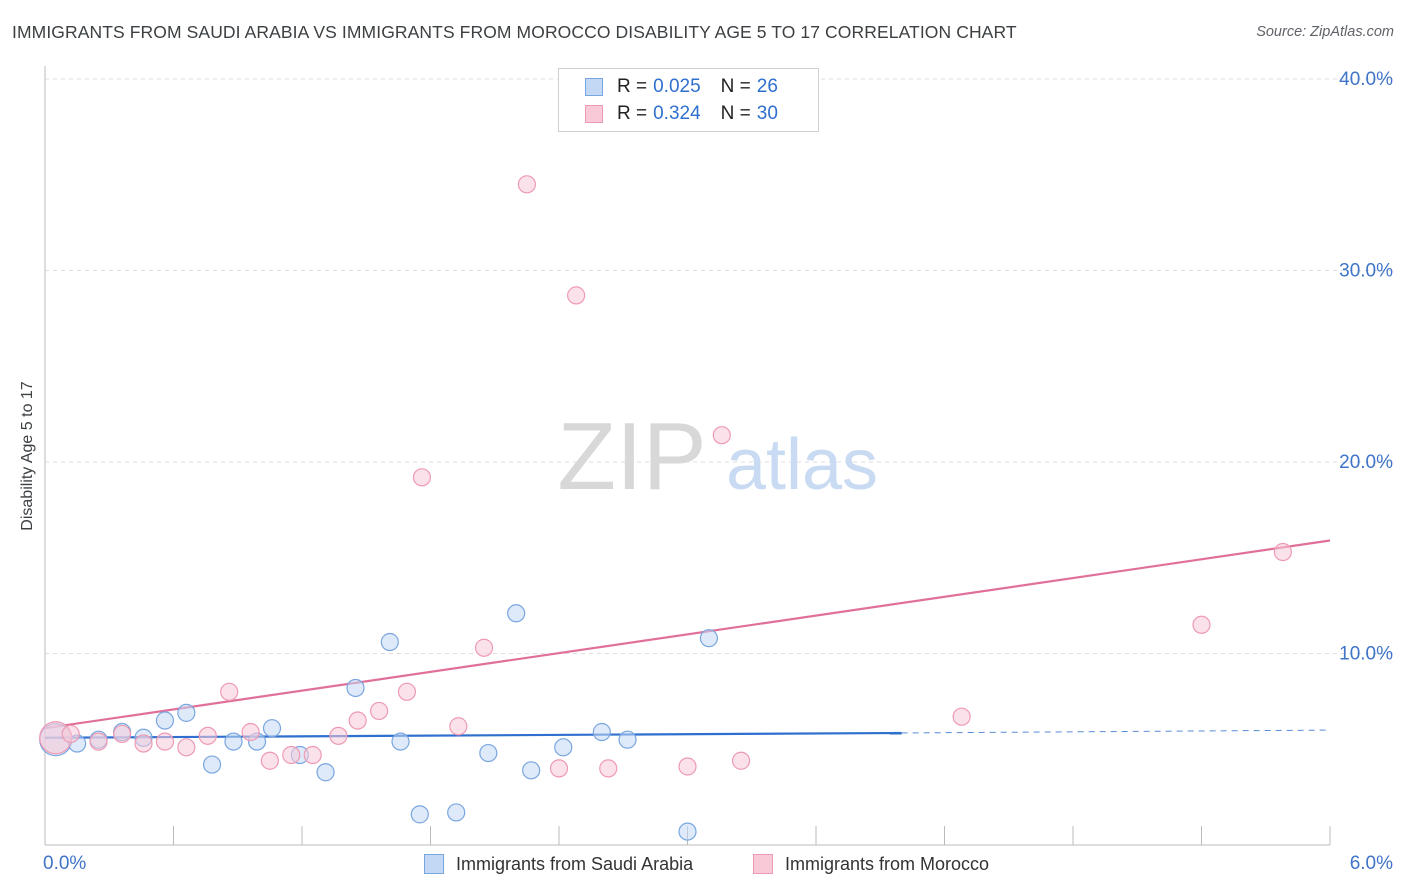 This screenshot has width=1406, height=892. I want to click on legend-r-value: 0.025, so click(677, 86).